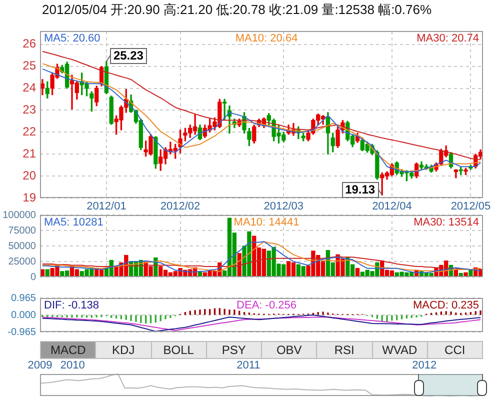 Image resolution: width=497 pixels, height=398 pixels. I want to click on x-tick-label: 2012/03, so click(284, 206).